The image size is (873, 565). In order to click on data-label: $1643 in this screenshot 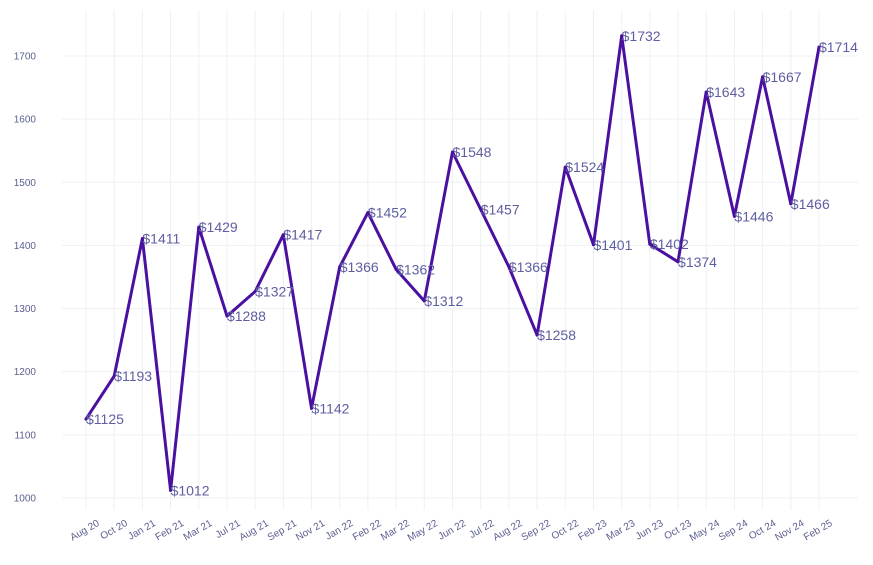, I will do `click(725, 92)`.